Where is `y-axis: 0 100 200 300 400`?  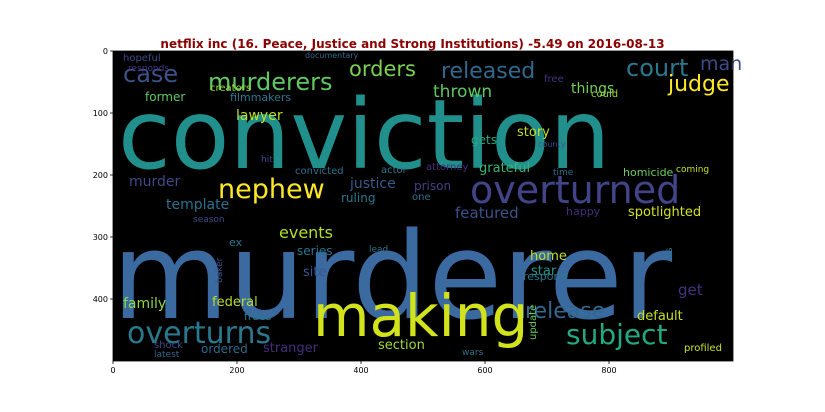
y-axis: 0 100 200 300 400 is located at coordinates (103, 175).